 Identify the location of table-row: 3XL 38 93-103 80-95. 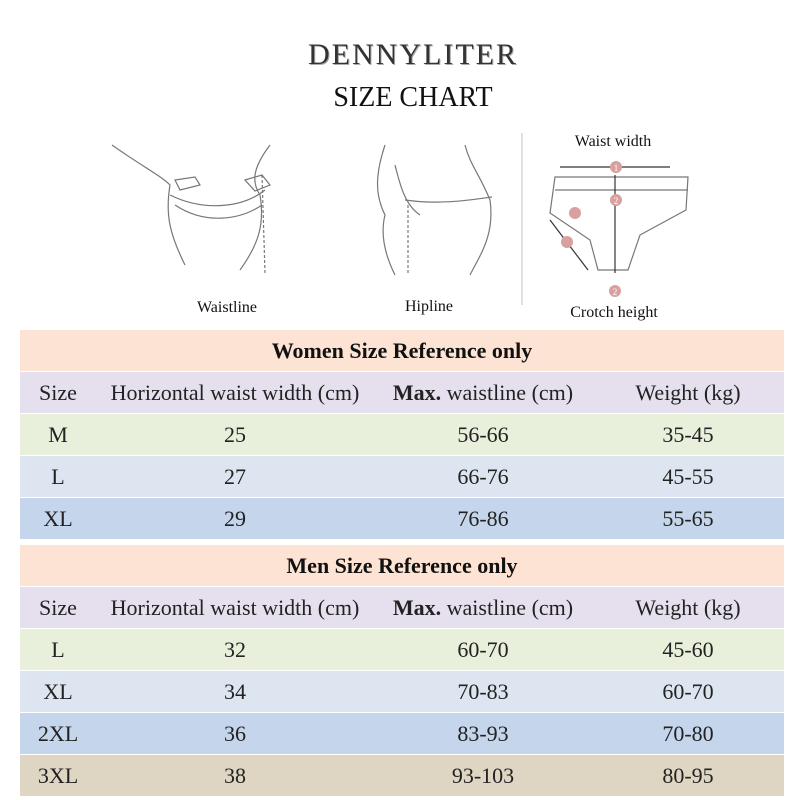
(402, 775).